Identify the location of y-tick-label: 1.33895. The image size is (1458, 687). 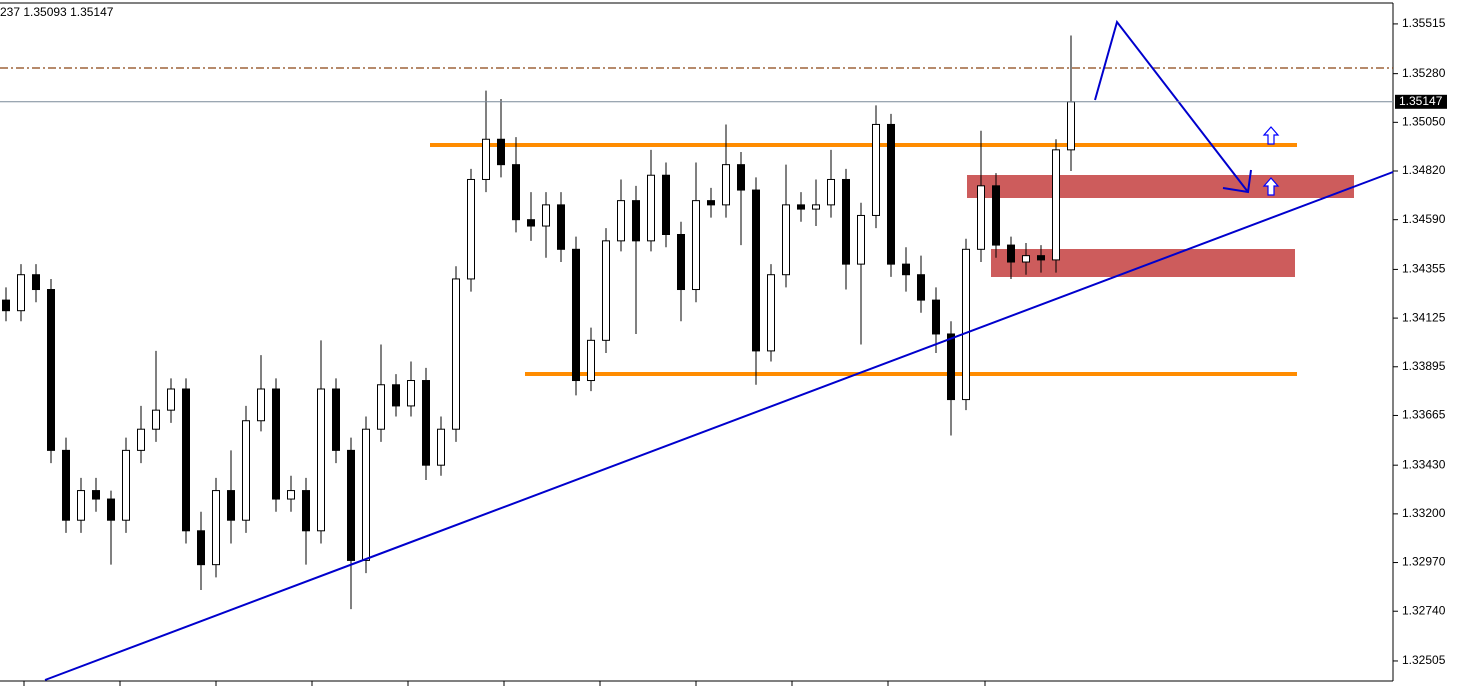
(1424, 366).